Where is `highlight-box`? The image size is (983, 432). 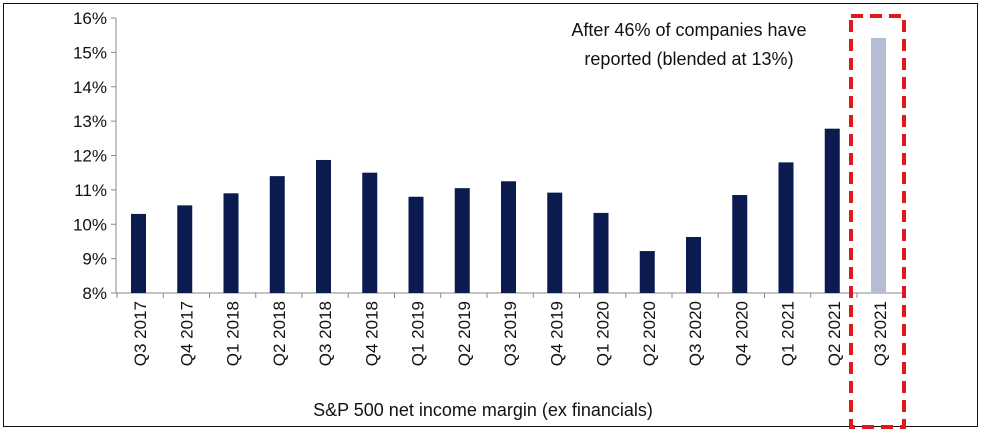
highlight-box is located at coordinates (877, 221).